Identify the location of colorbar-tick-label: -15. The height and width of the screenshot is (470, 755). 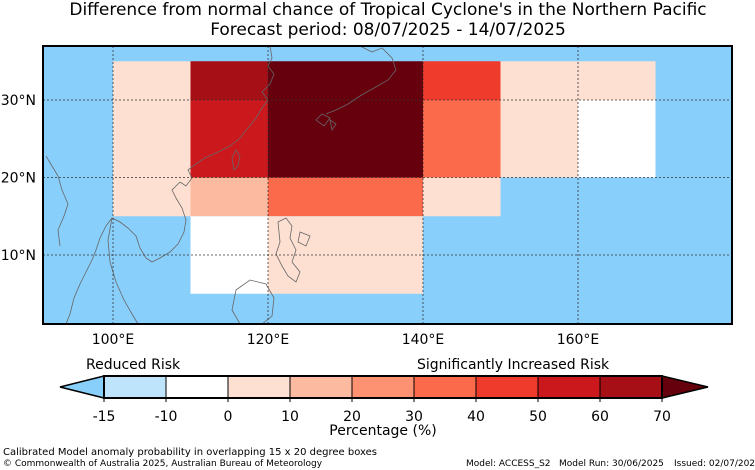
(104, 417).